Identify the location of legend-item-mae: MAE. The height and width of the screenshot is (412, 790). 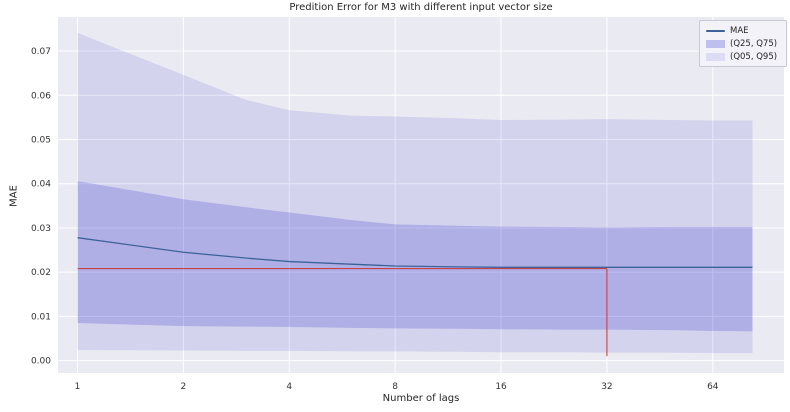
(743, 30).